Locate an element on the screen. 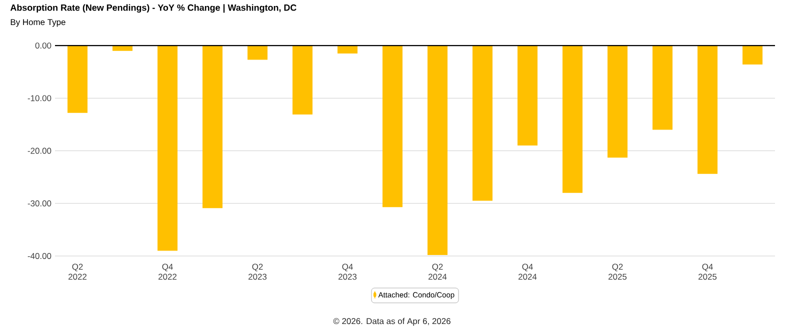  text: © 2026. Data as of Apr 6, 2026 is located at coordinates (391, 322).